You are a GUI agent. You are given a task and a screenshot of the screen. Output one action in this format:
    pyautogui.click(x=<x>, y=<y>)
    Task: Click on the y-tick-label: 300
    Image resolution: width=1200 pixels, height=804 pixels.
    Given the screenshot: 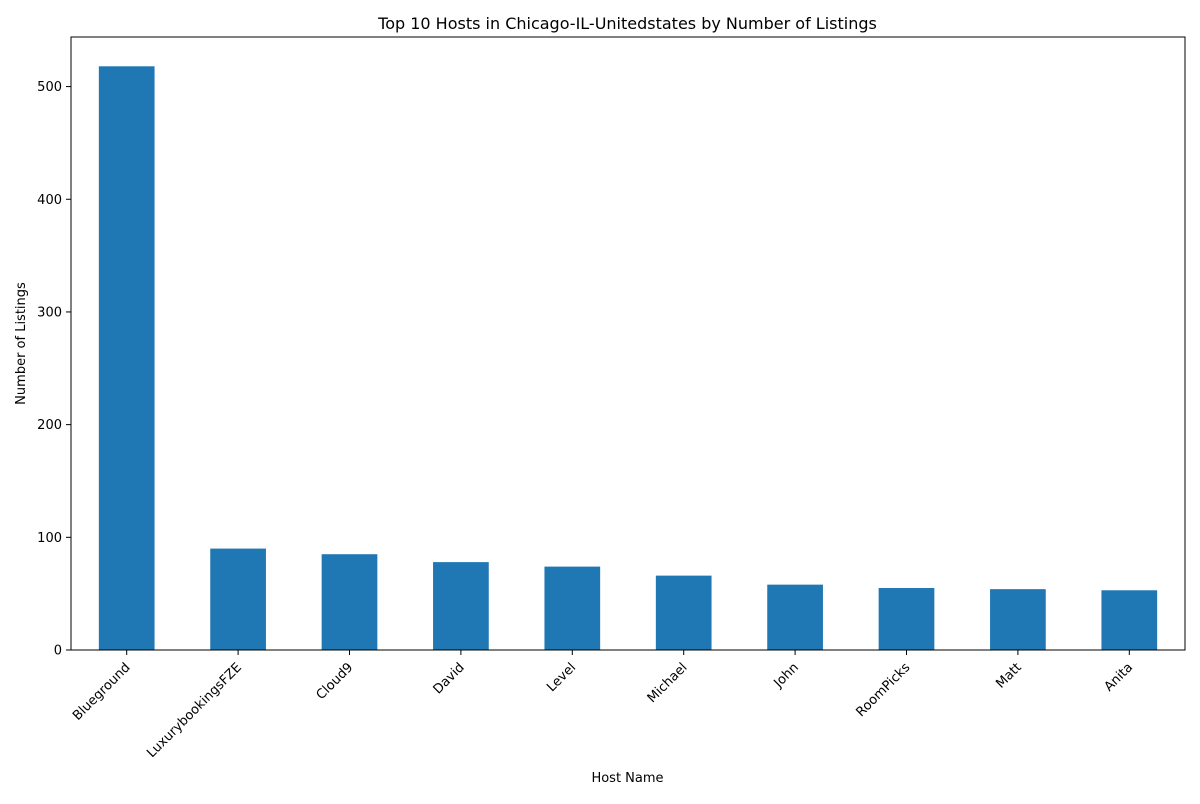 What is the action you would take?
    pyautogui.click(x=49, y=312)
    